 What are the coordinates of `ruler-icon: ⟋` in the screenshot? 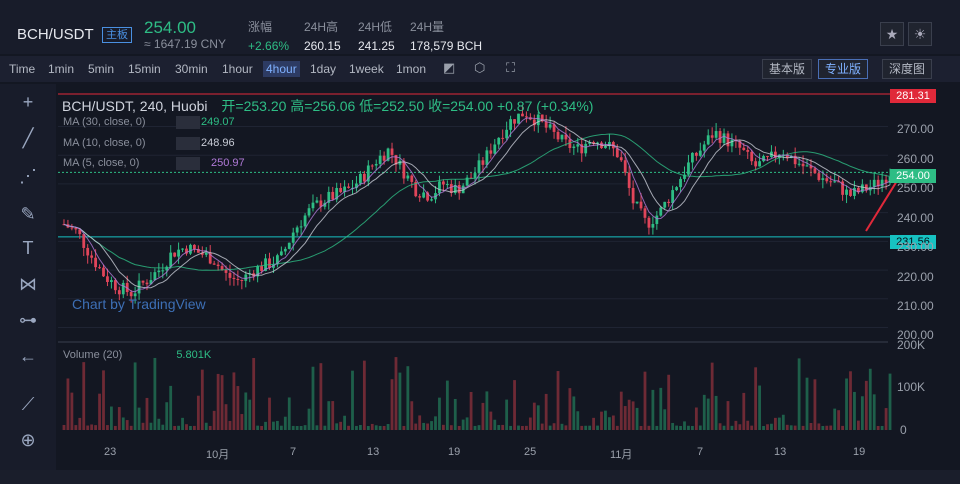 It's located at (28, 404).